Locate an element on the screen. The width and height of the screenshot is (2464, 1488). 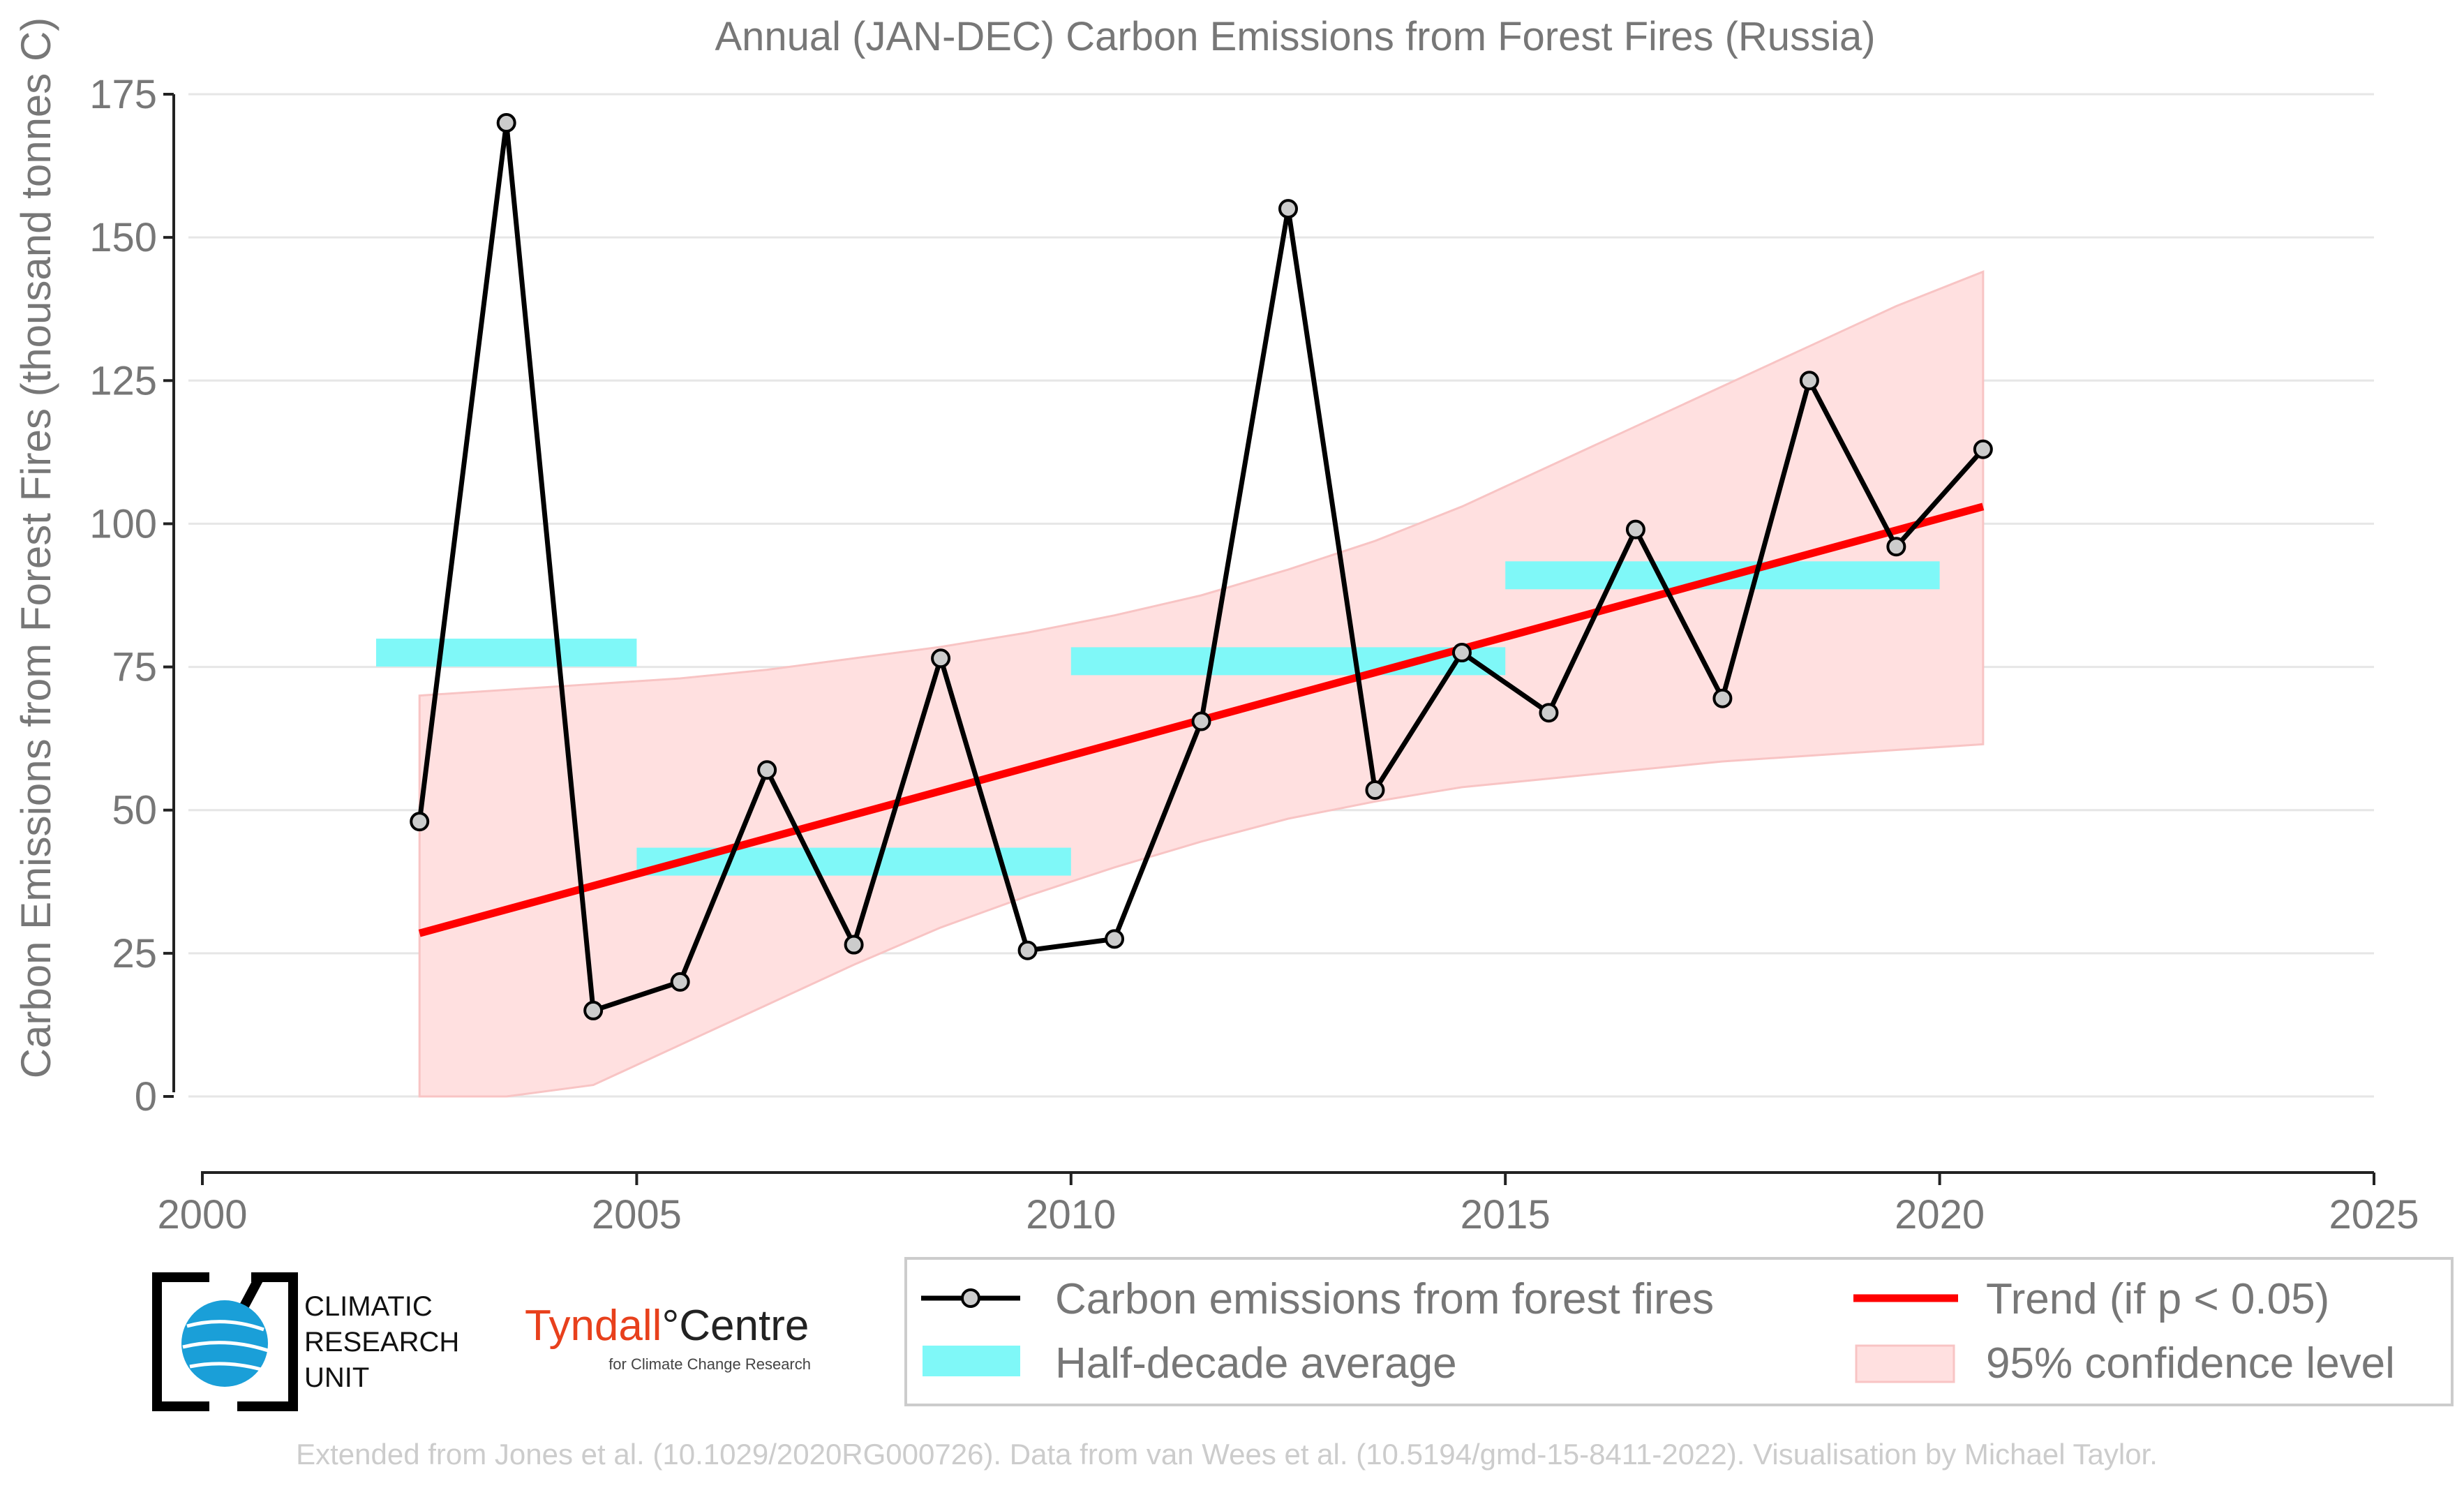
y-ticks: 0 25 50 75 100 125 150 175 is located at coordinates (131, 595).